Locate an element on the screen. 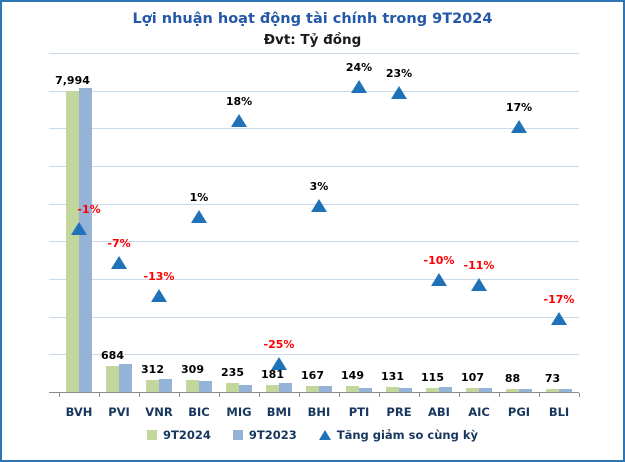 This screenshot has height=462, width=625. bar-9t2023-pre is located at coordinates (405, 390).